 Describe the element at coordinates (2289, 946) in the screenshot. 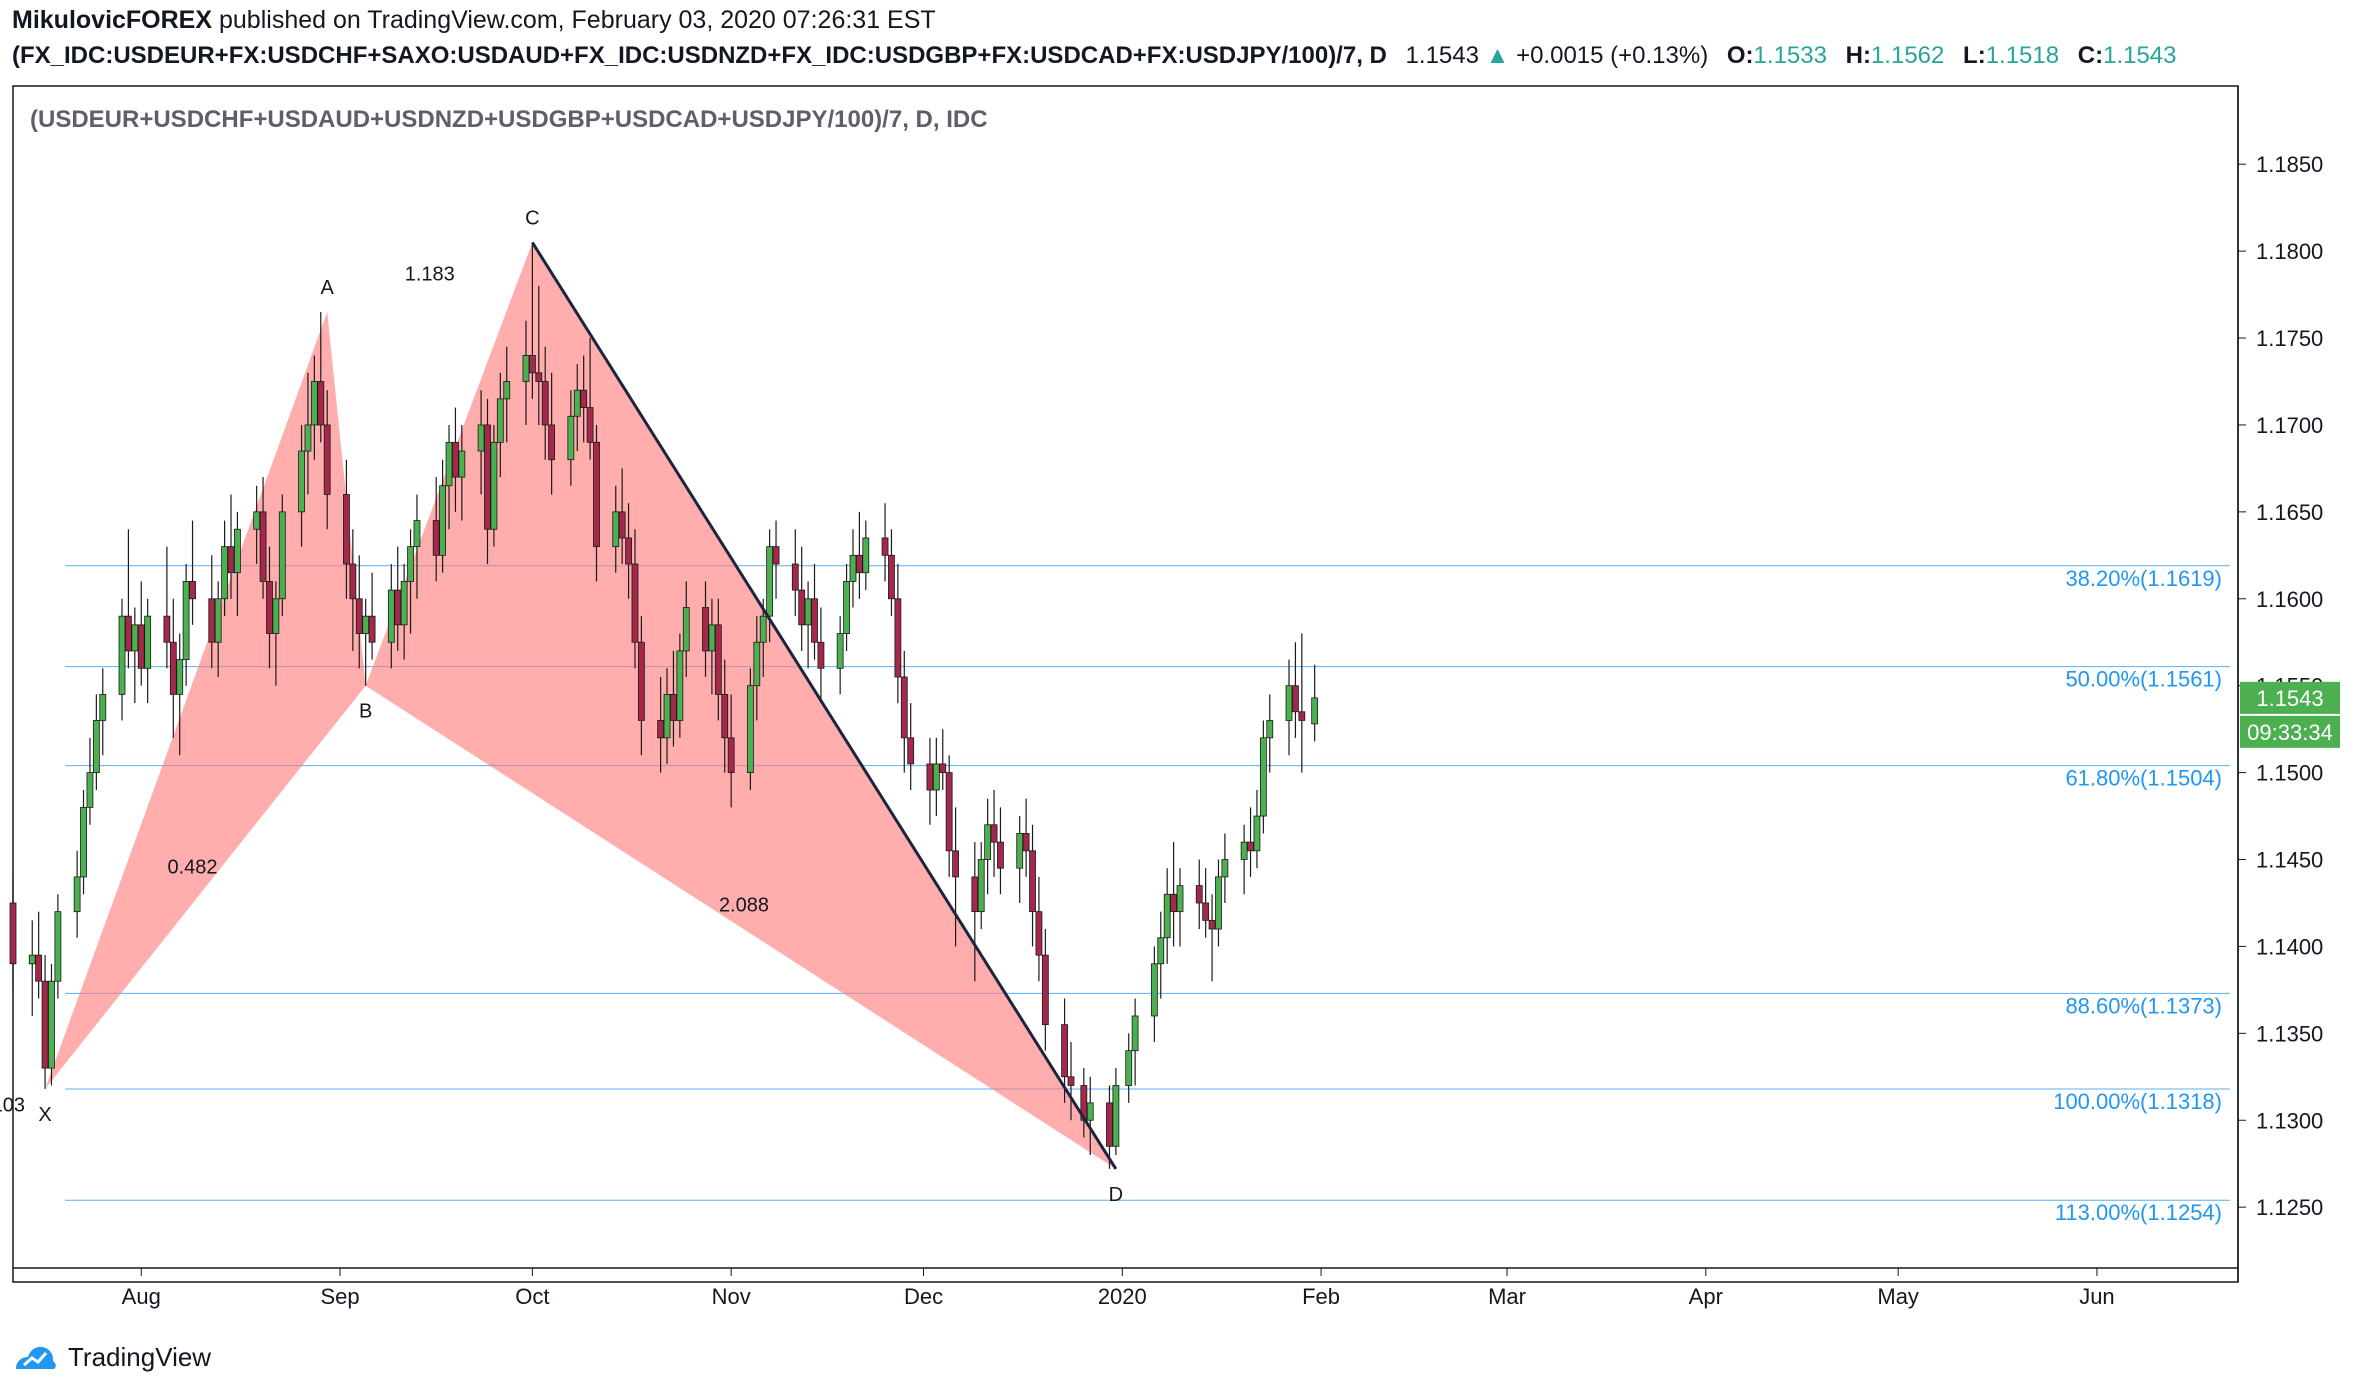

I see `y-tick-label-9: 1.1400` at that location.